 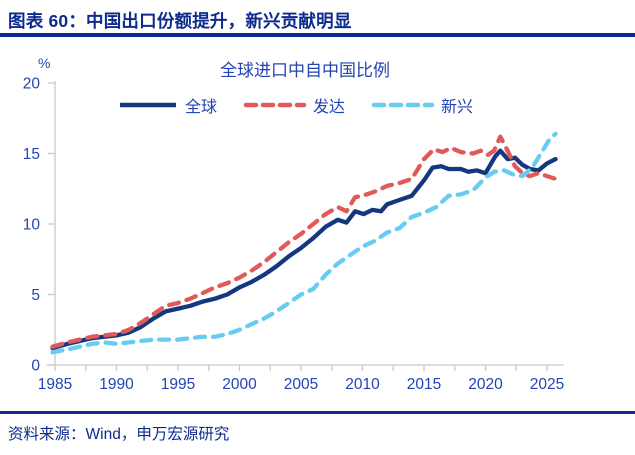 What do you see at coordinates (35, 295) in the screenshot?
I see `svg-text: 5` at bounding box center [35, 295].